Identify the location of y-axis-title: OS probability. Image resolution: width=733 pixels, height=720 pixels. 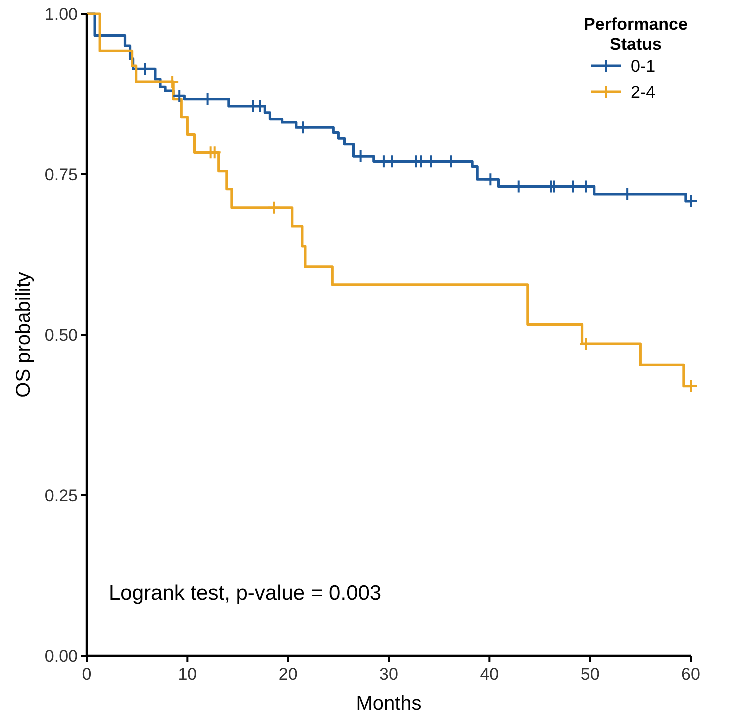
(24, 335).